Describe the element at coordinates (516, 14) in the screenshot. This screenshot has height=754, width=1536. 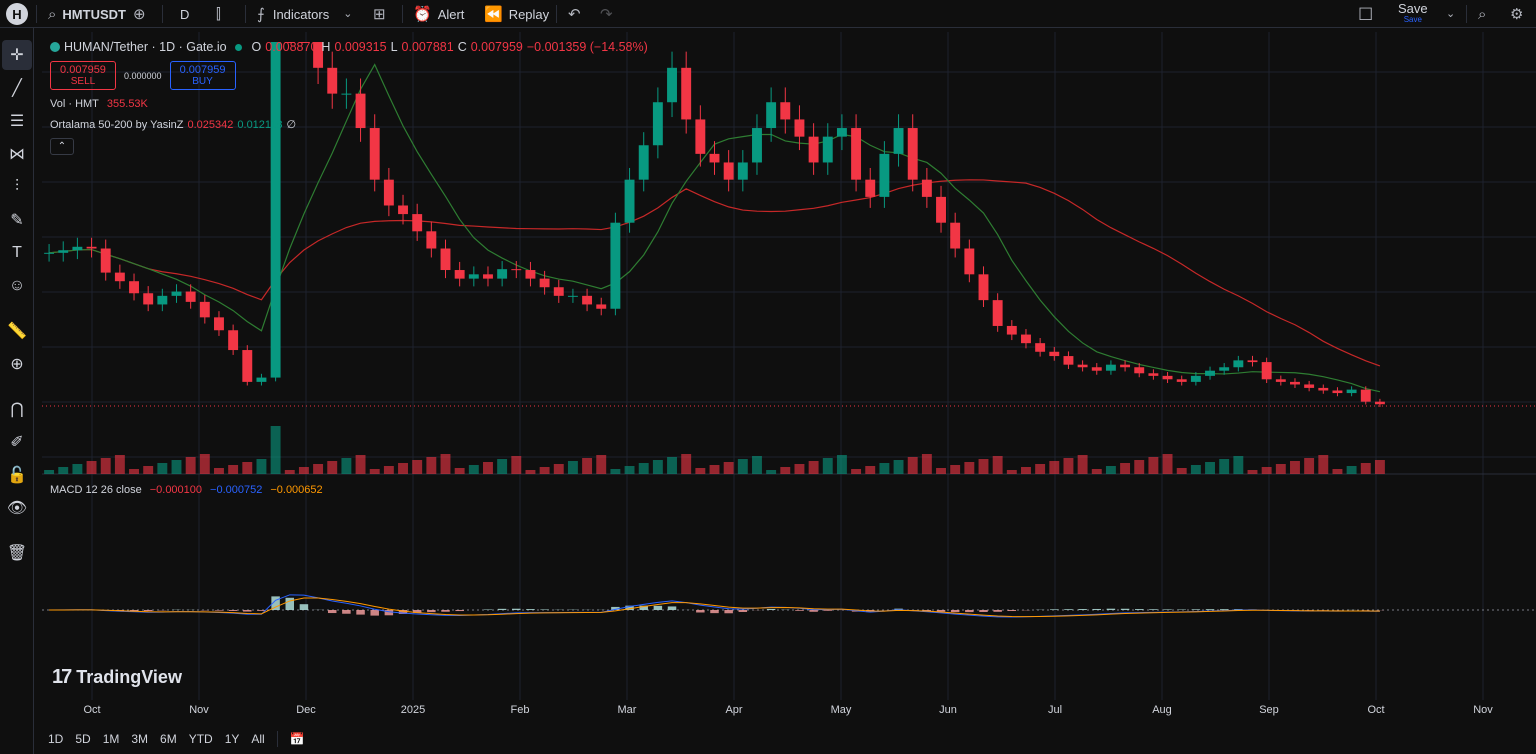
I see `replay-button: ⏪ Replay` at that location.